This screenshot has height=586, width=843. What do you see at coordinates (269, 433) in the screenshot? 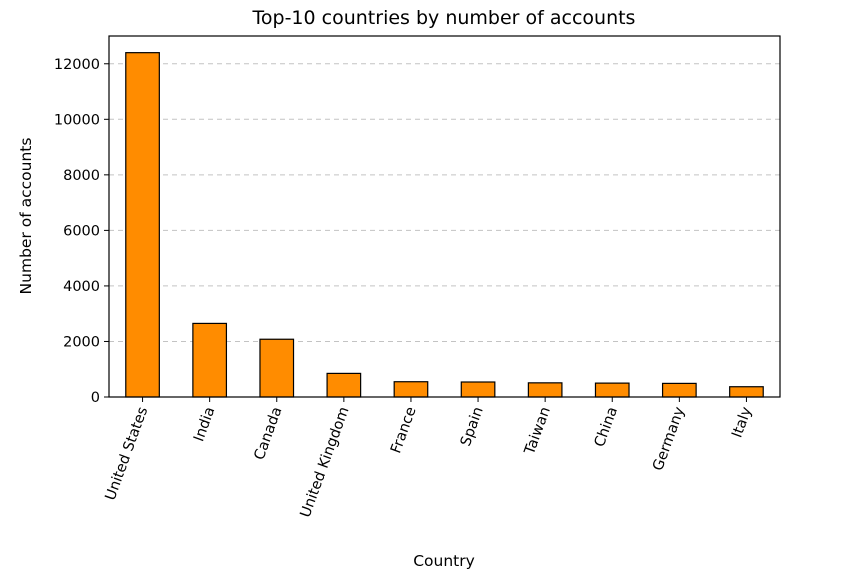
I see `x-tick-label: Canada` at bounding box center [269, 433].